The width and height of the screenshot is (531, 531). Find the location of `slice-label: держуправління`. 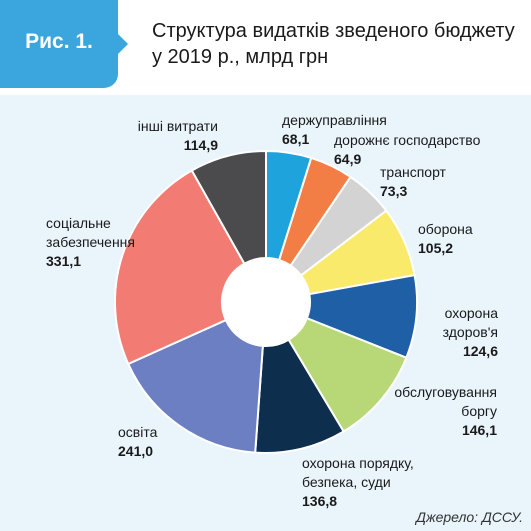

slice-label: держуправління is located at coordinates (334, 120).